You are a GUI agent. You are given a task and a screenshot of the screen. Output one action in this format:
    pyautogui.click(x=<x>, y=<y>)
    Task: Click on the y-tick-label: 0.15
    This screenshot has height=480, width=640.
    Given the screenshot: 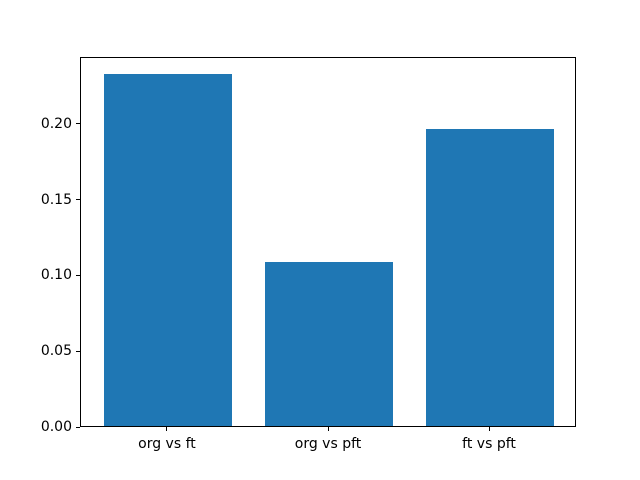 What is the action you would take?
    pyautogui.click(x=56, y=199)
    